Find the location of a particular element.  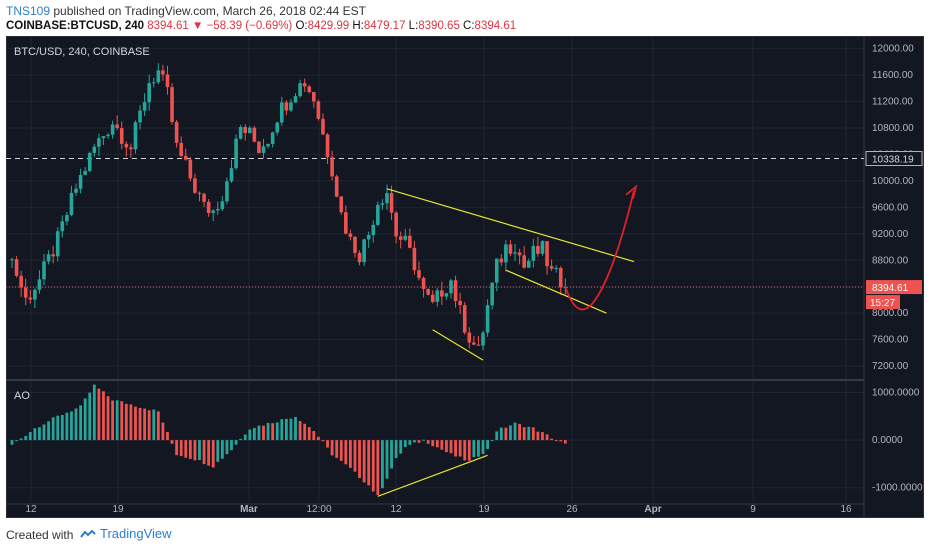

brand-link: TradingView is located at coordinates (136, 533).